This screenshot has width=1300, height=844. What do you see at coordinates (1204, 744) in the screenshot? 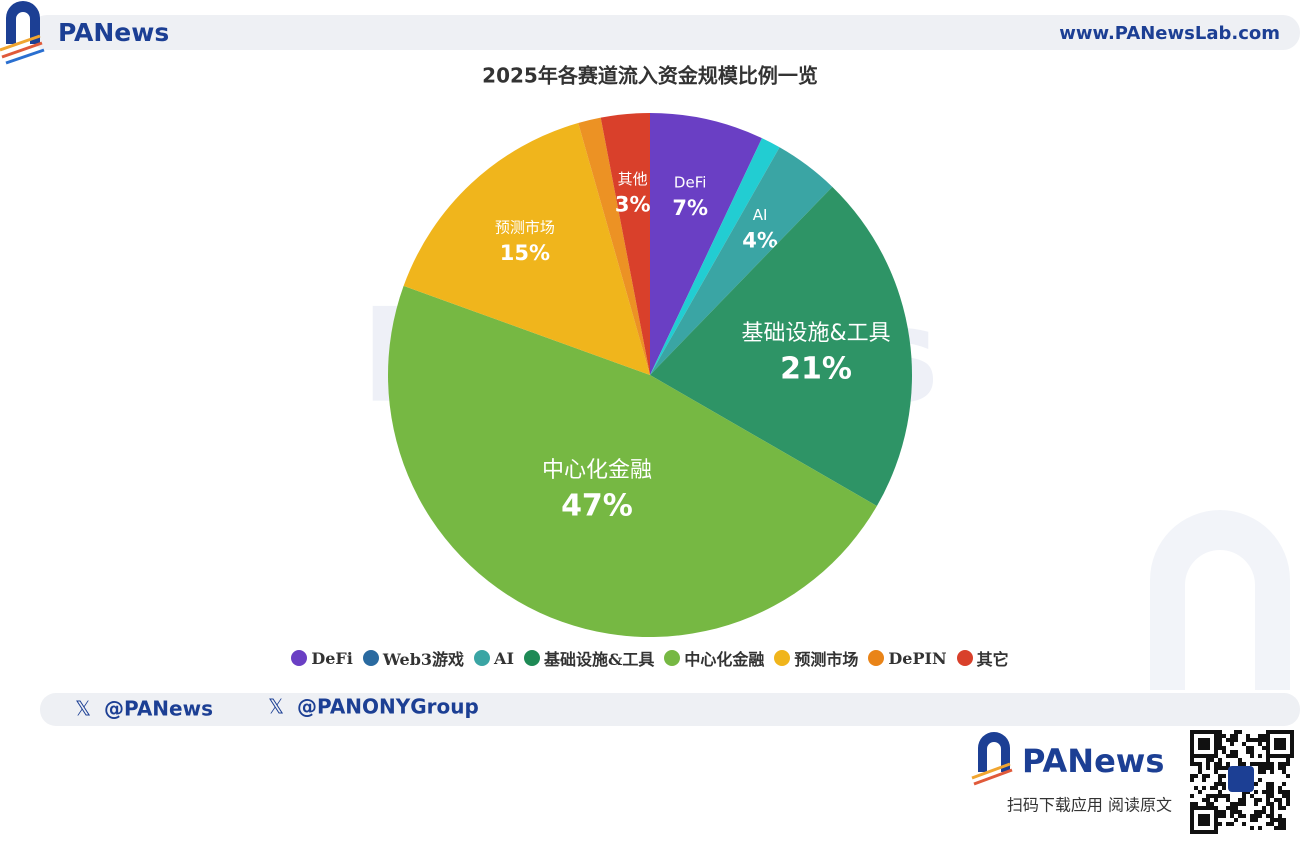
I see `qr-finder` at bounding box center [1204, 744].